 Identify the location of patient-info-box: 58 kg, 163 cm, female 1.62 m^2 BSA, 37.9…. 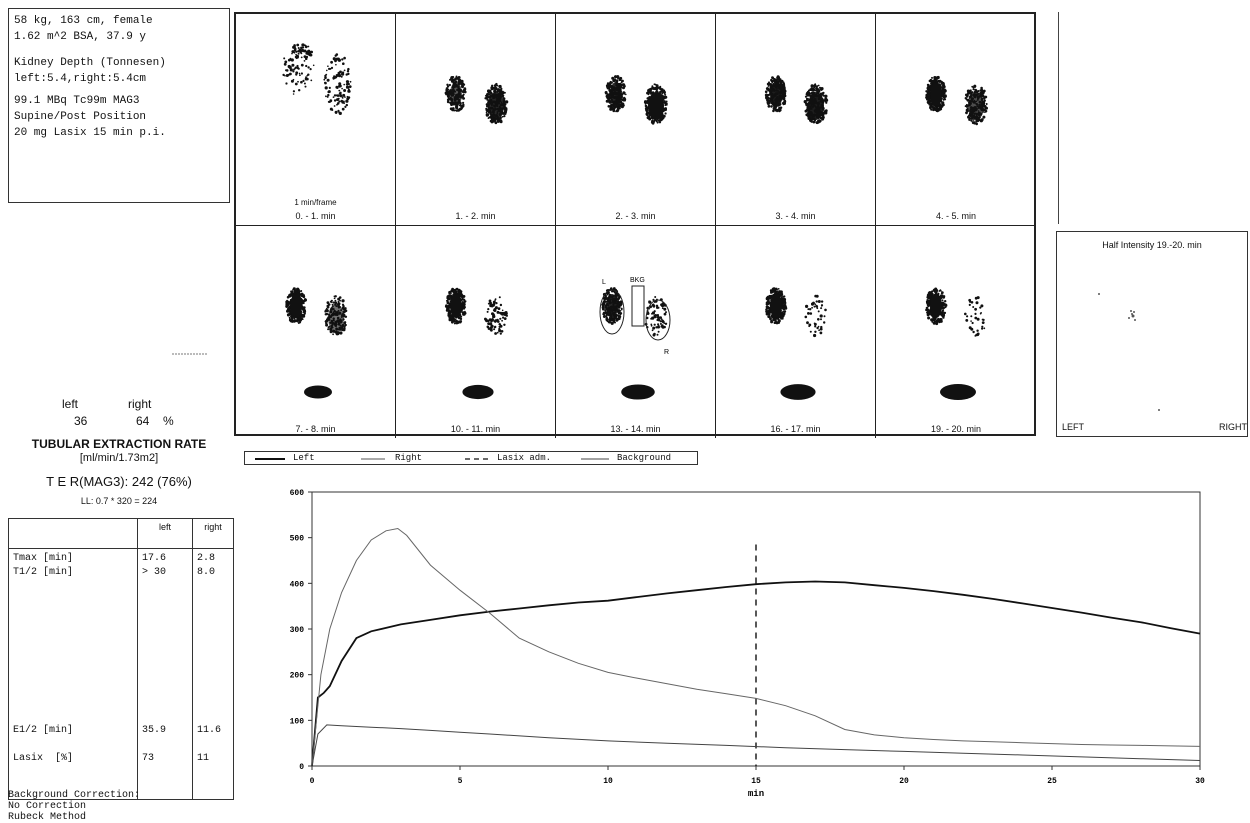
(119, 105).